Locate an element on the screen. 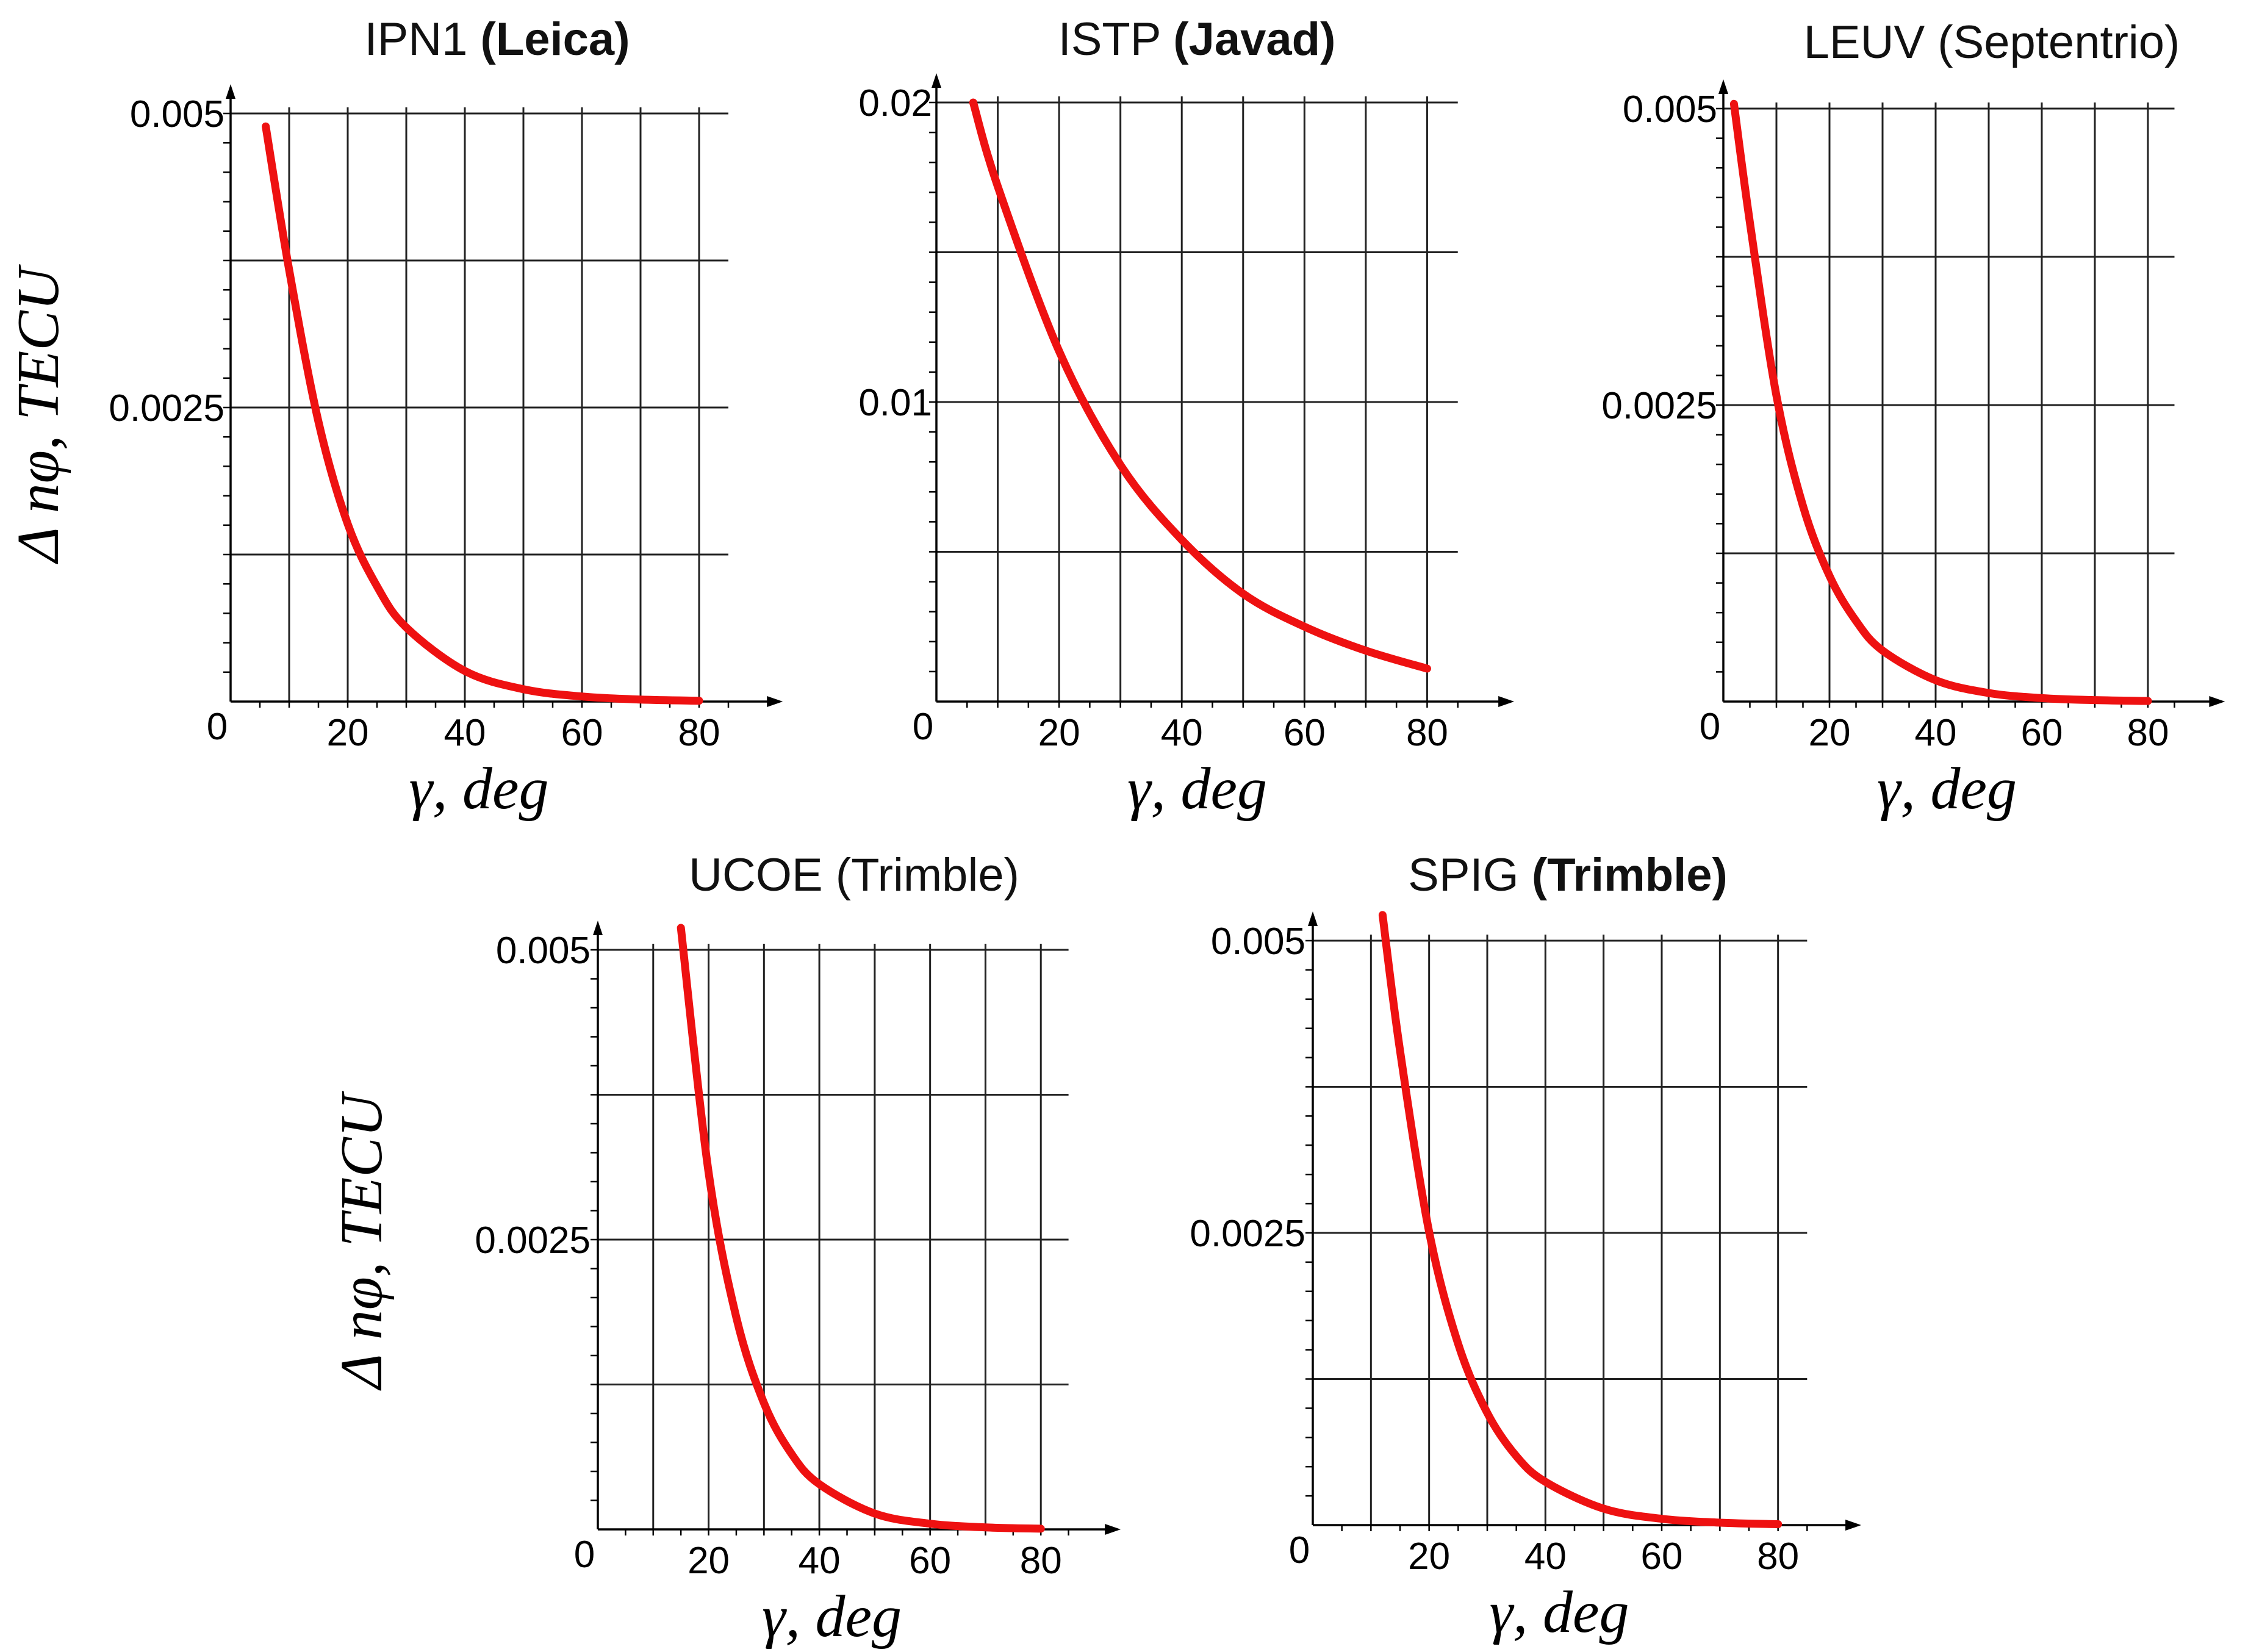 The image size is (2262, 1652). data-curve-ipn1 is located at coordinates (482, 413).